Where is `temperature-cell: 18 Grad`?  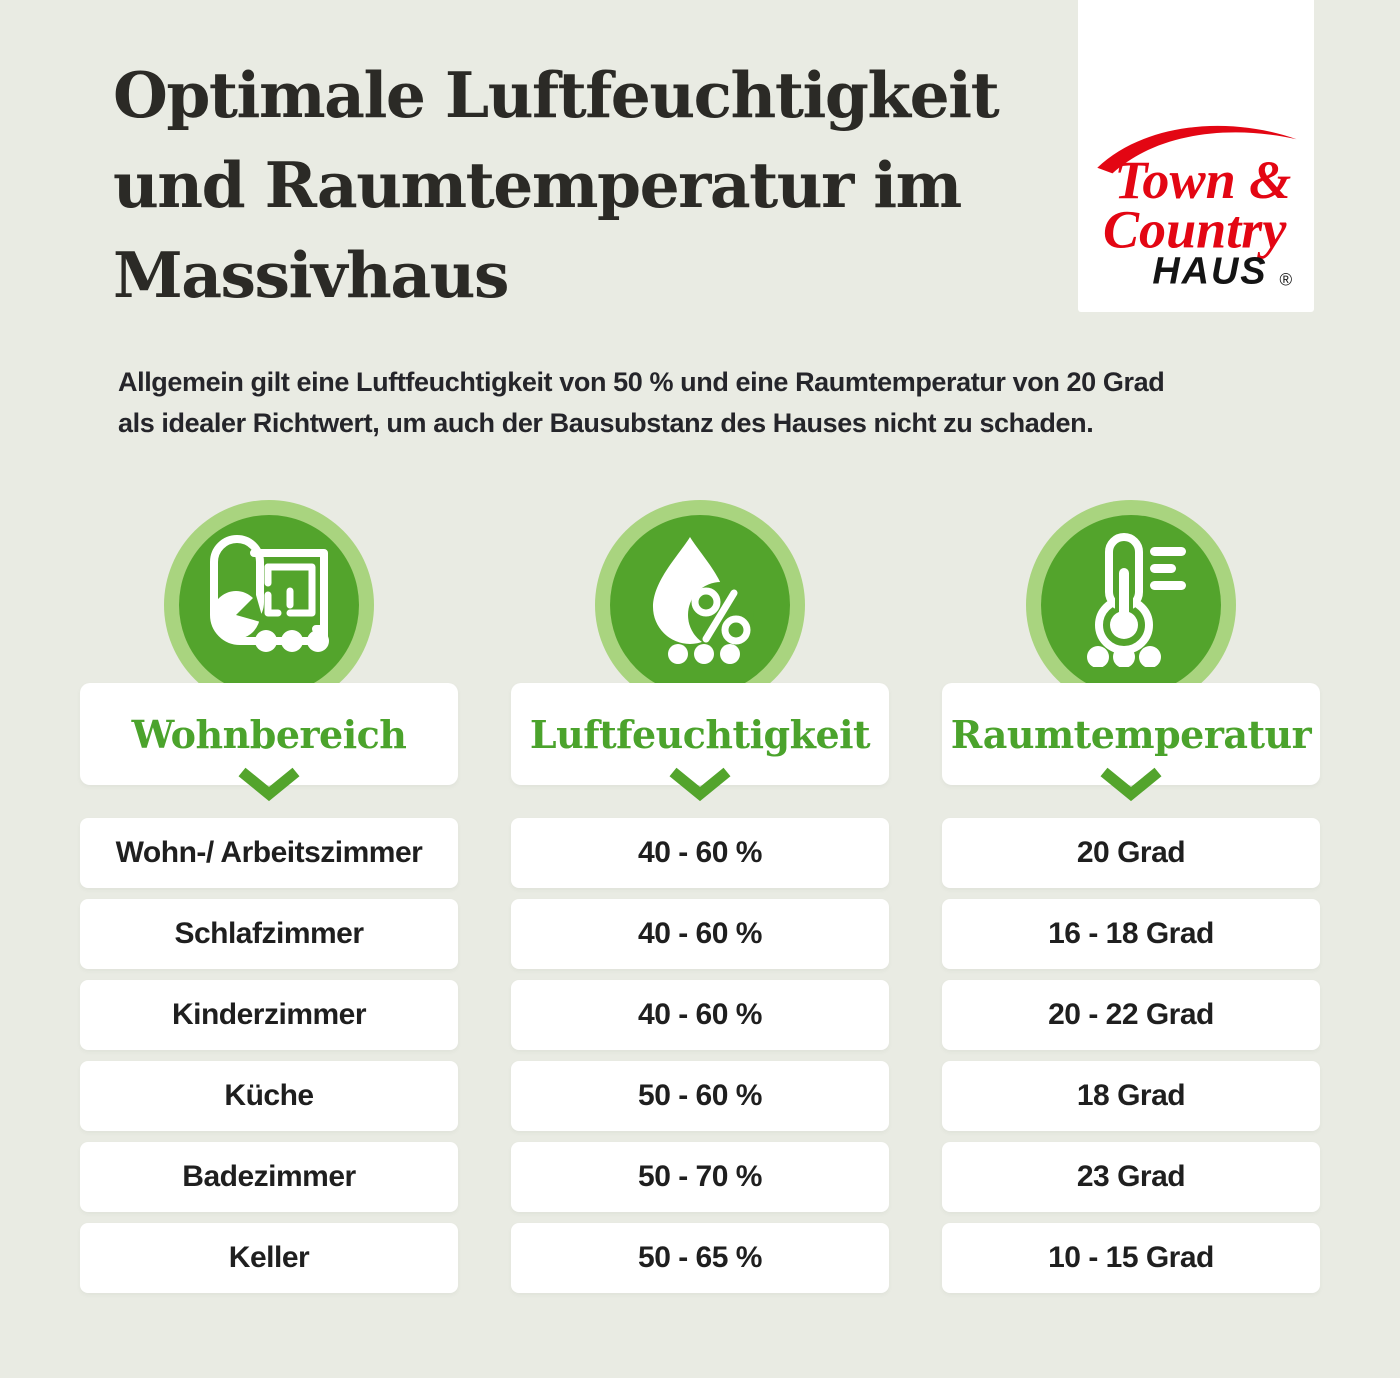
temperature-cell: 18 Grad is located at coordinates (1131, 1096).